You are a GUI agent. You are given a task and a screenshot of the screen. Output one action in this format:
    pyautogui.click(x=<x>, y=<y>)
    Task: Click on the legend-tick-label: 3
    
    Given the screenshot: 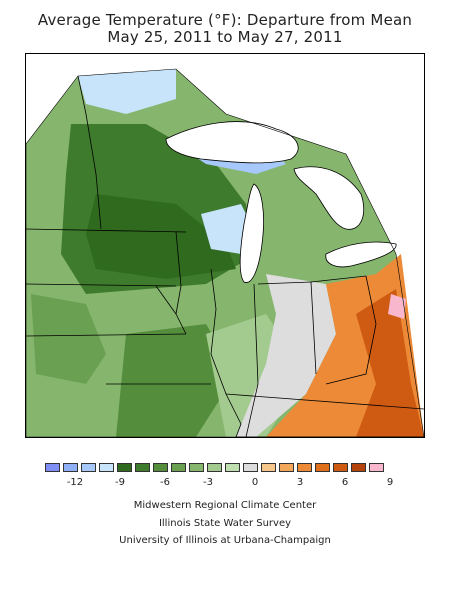 What is the action you would take?
    pyautogui.click(x=300, y=482)
    